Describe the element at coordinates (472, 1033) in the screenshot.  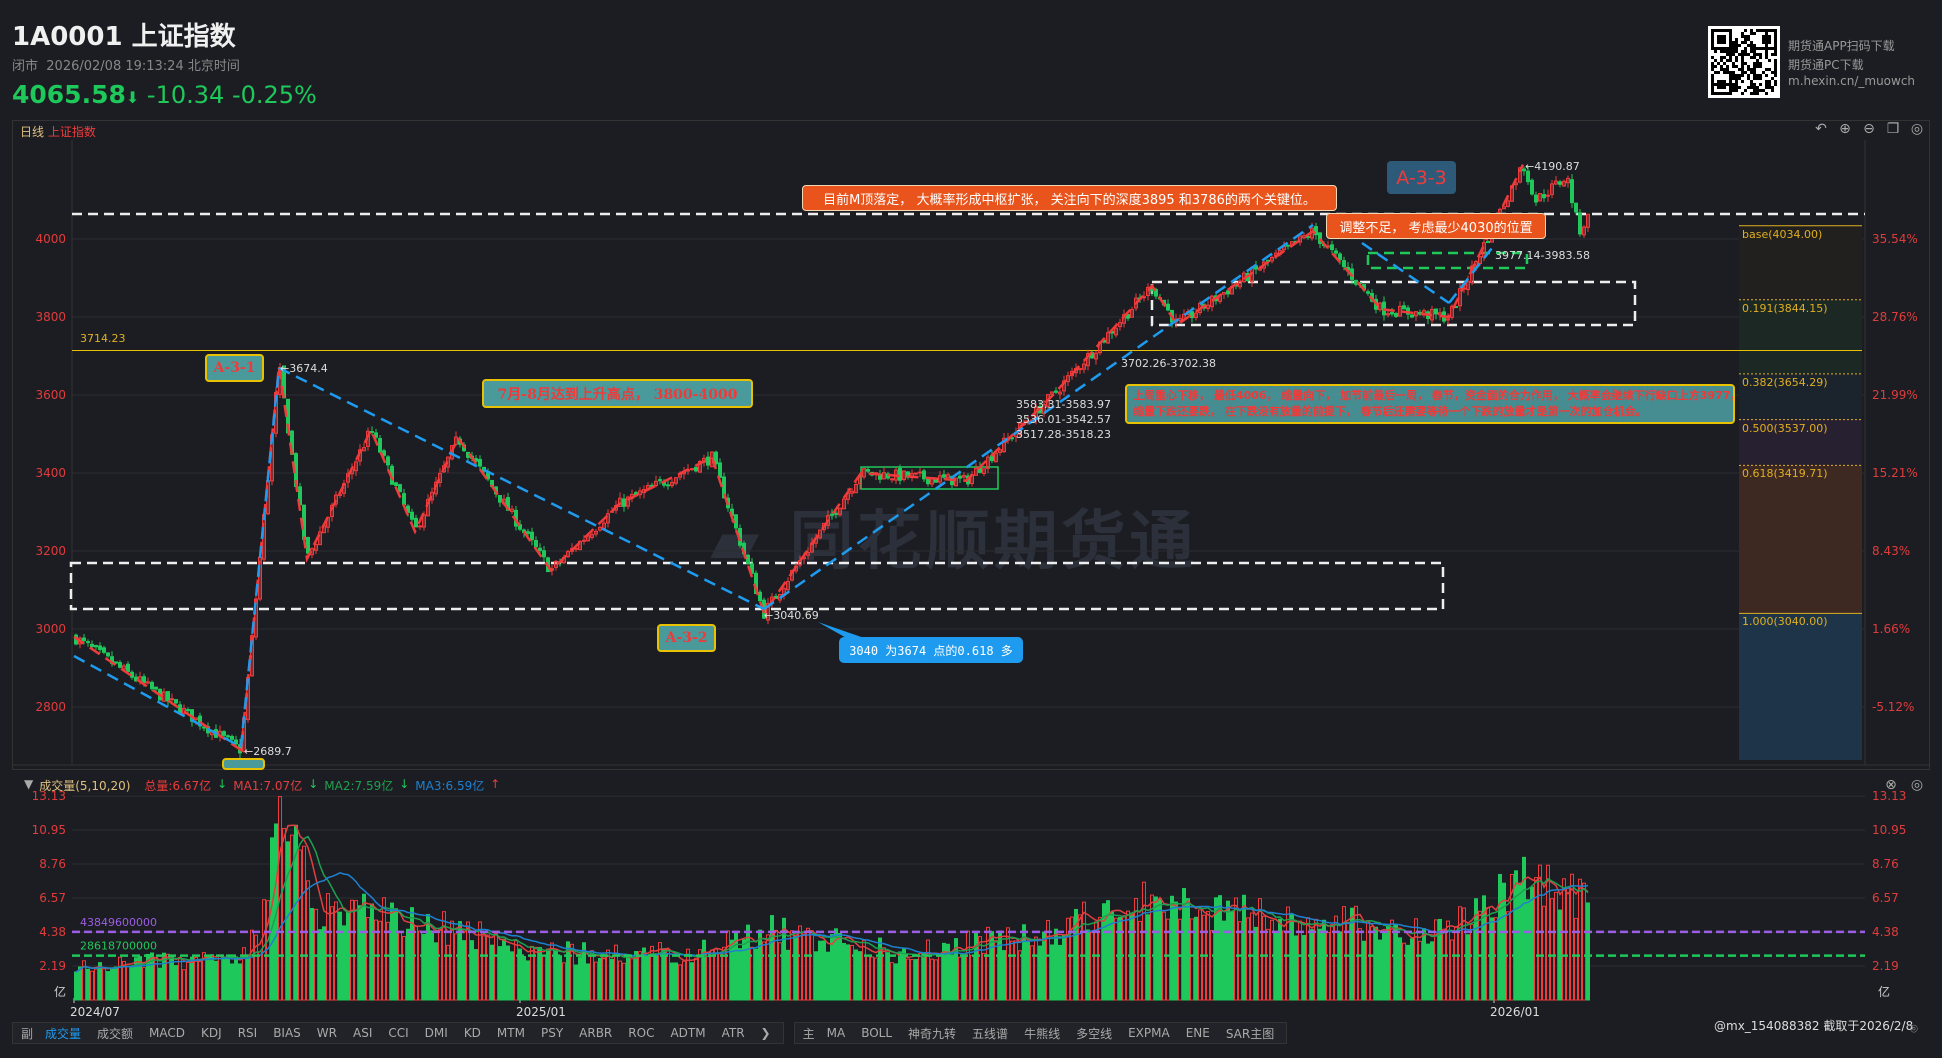
I see `indicator-tab: KD` at that location.